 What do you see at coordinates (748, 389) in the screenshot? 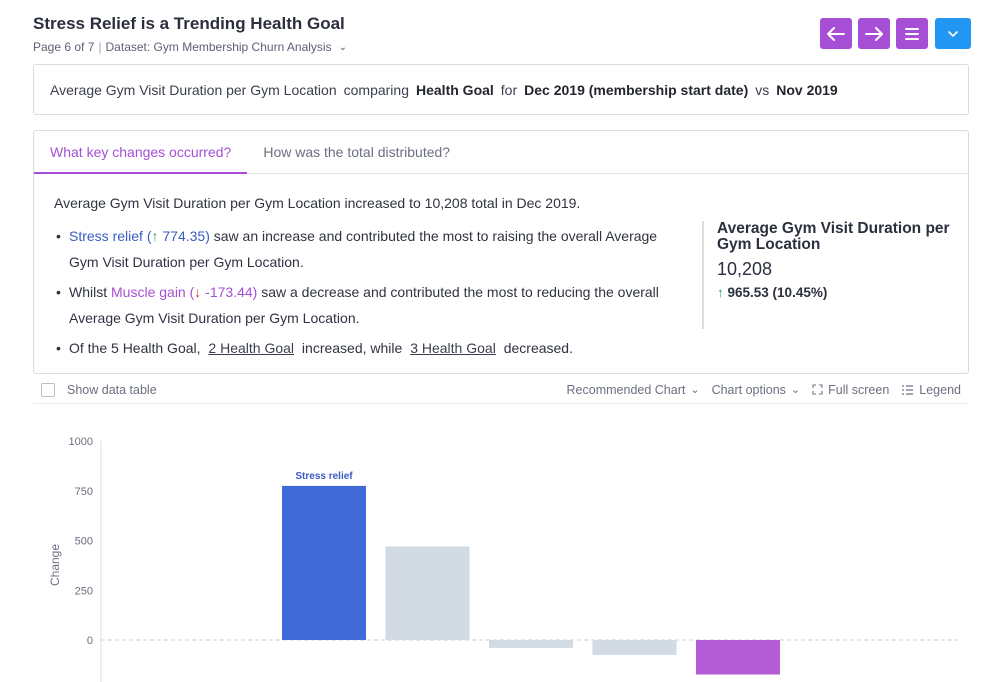
I see `chart-options-label: Chart options` at bounding box center [748, 389].